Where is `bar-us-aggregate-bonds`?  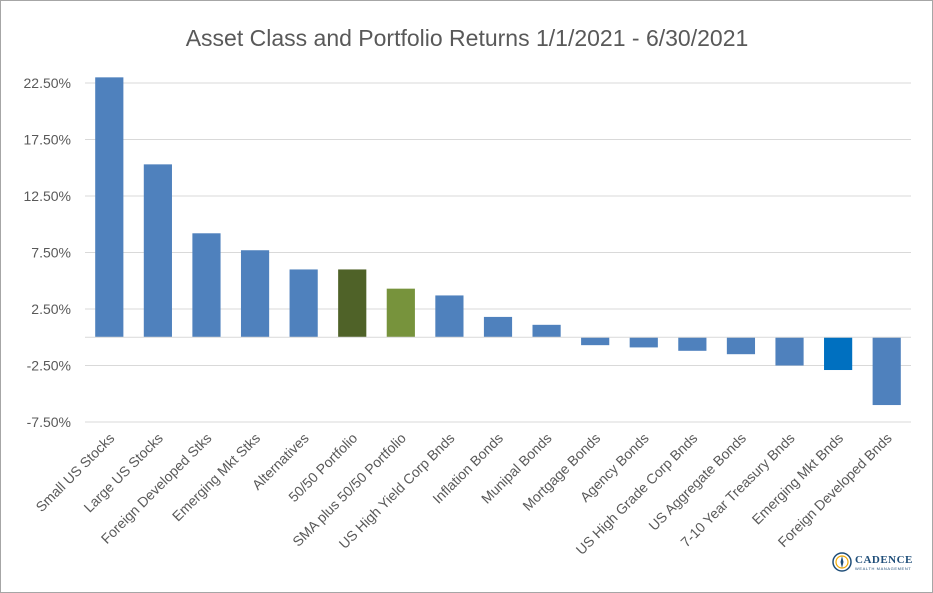 bar-us-aggregate-bonds is located at coordinates (741, 346).